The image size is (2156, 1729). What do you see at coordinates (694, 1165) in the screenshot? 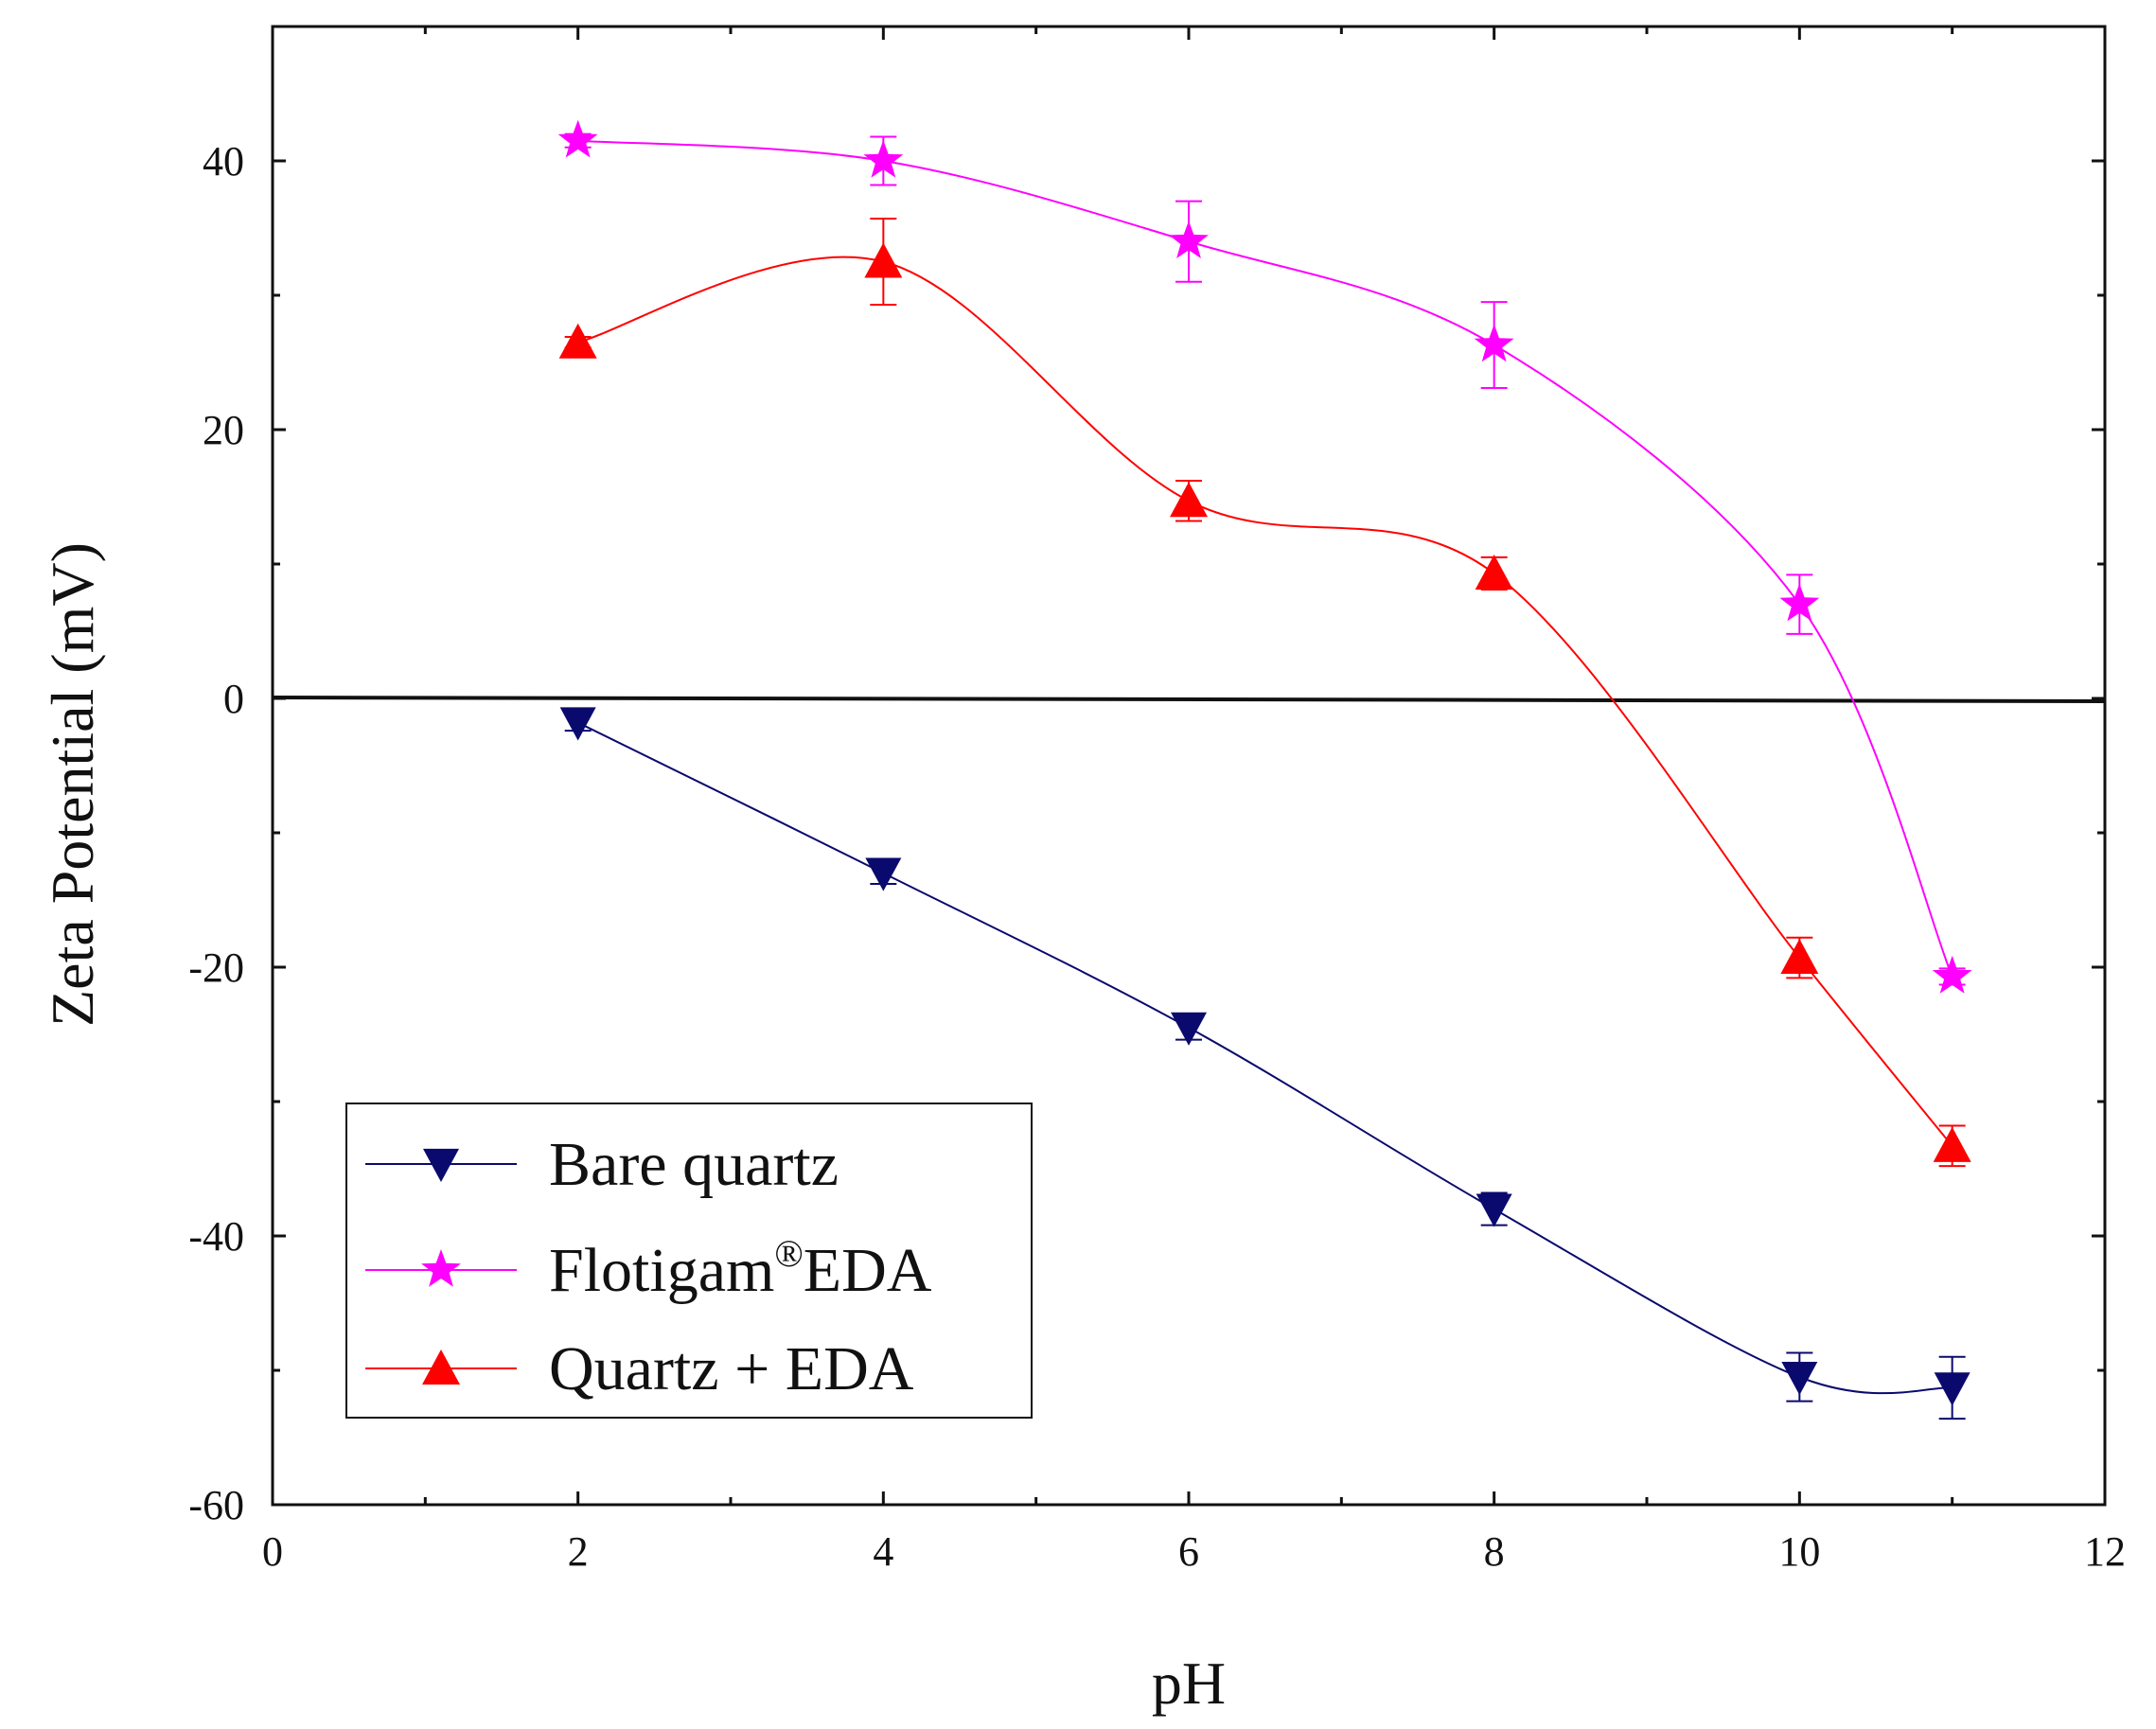
I see `legend-label: Bare quartz` at bounding box center [694, 1165].